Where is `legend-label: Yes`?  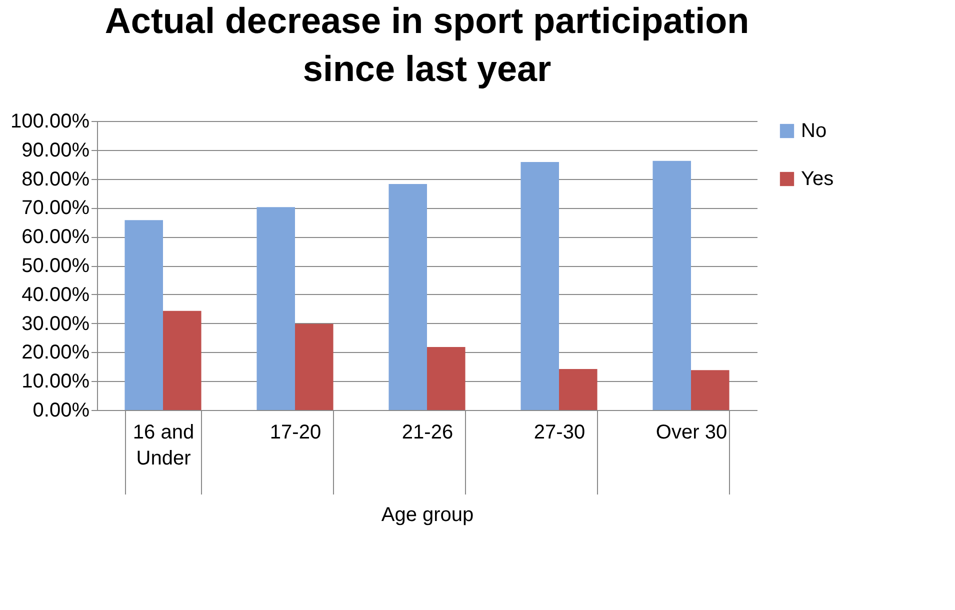 legend-label: Yes is located at coordinates (817, 179).